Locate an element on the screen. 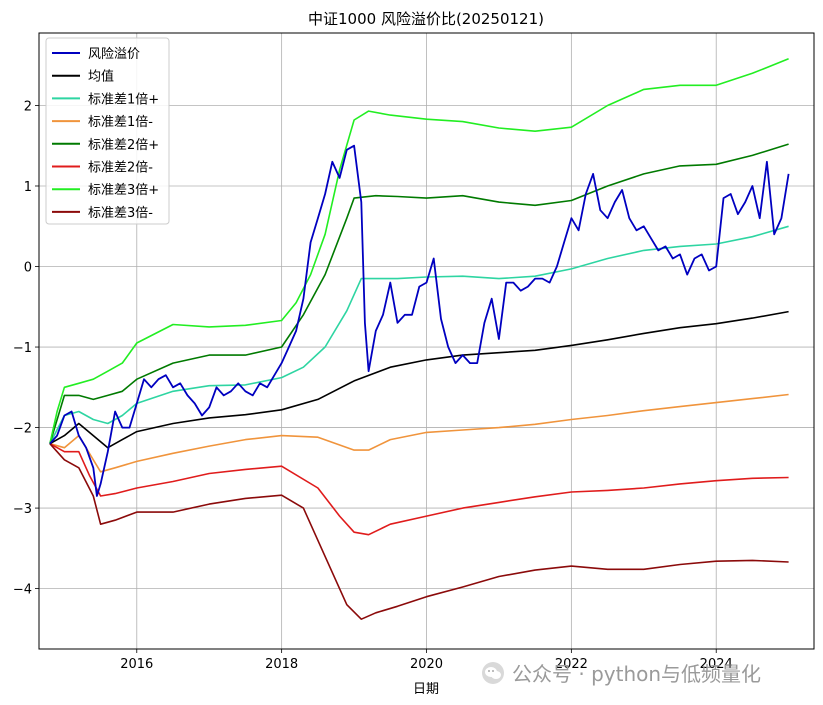 This screenshot has width=823, height=705. legend-label: 标准差3倍+ is located at coordinates (123, 190).